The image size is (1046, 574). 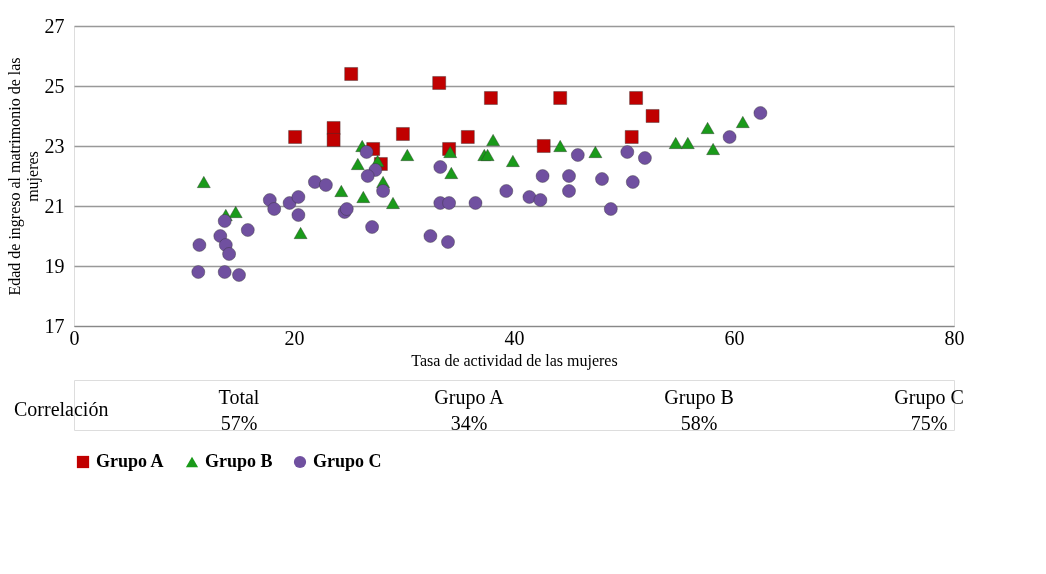 I want to click on y-tick-label: 23, so click(x=54, y=145).